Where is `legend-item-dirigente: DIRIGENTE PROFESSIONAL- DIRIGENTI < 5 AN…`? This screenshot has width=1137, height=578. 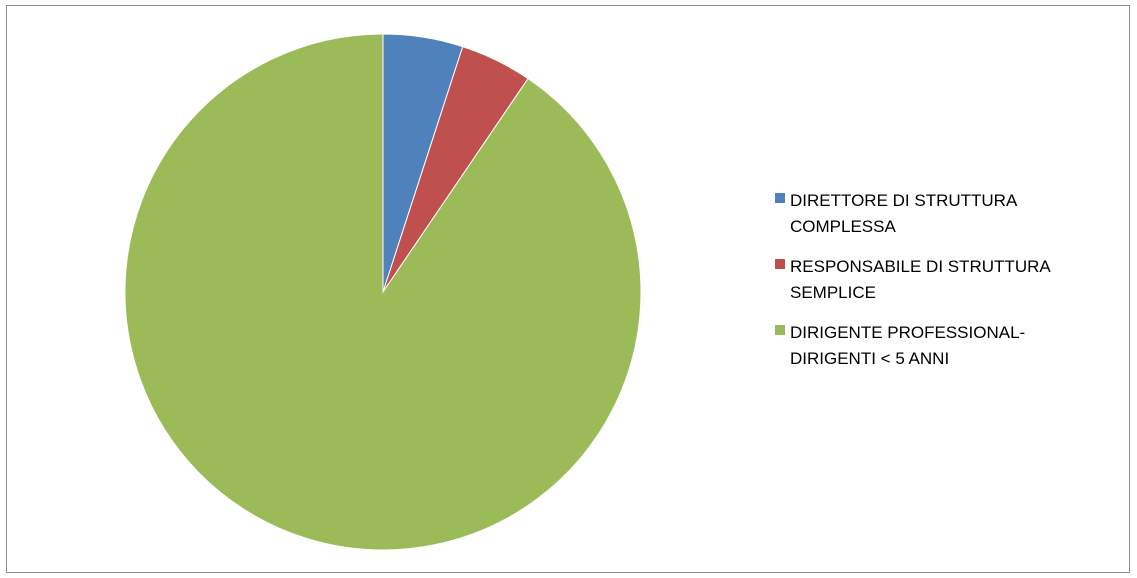 legend-item-dirigente: DIRIGENTE PROFESSIONAL- DIRIGENTI < 5 AN… is located at coordinates (950, 346).